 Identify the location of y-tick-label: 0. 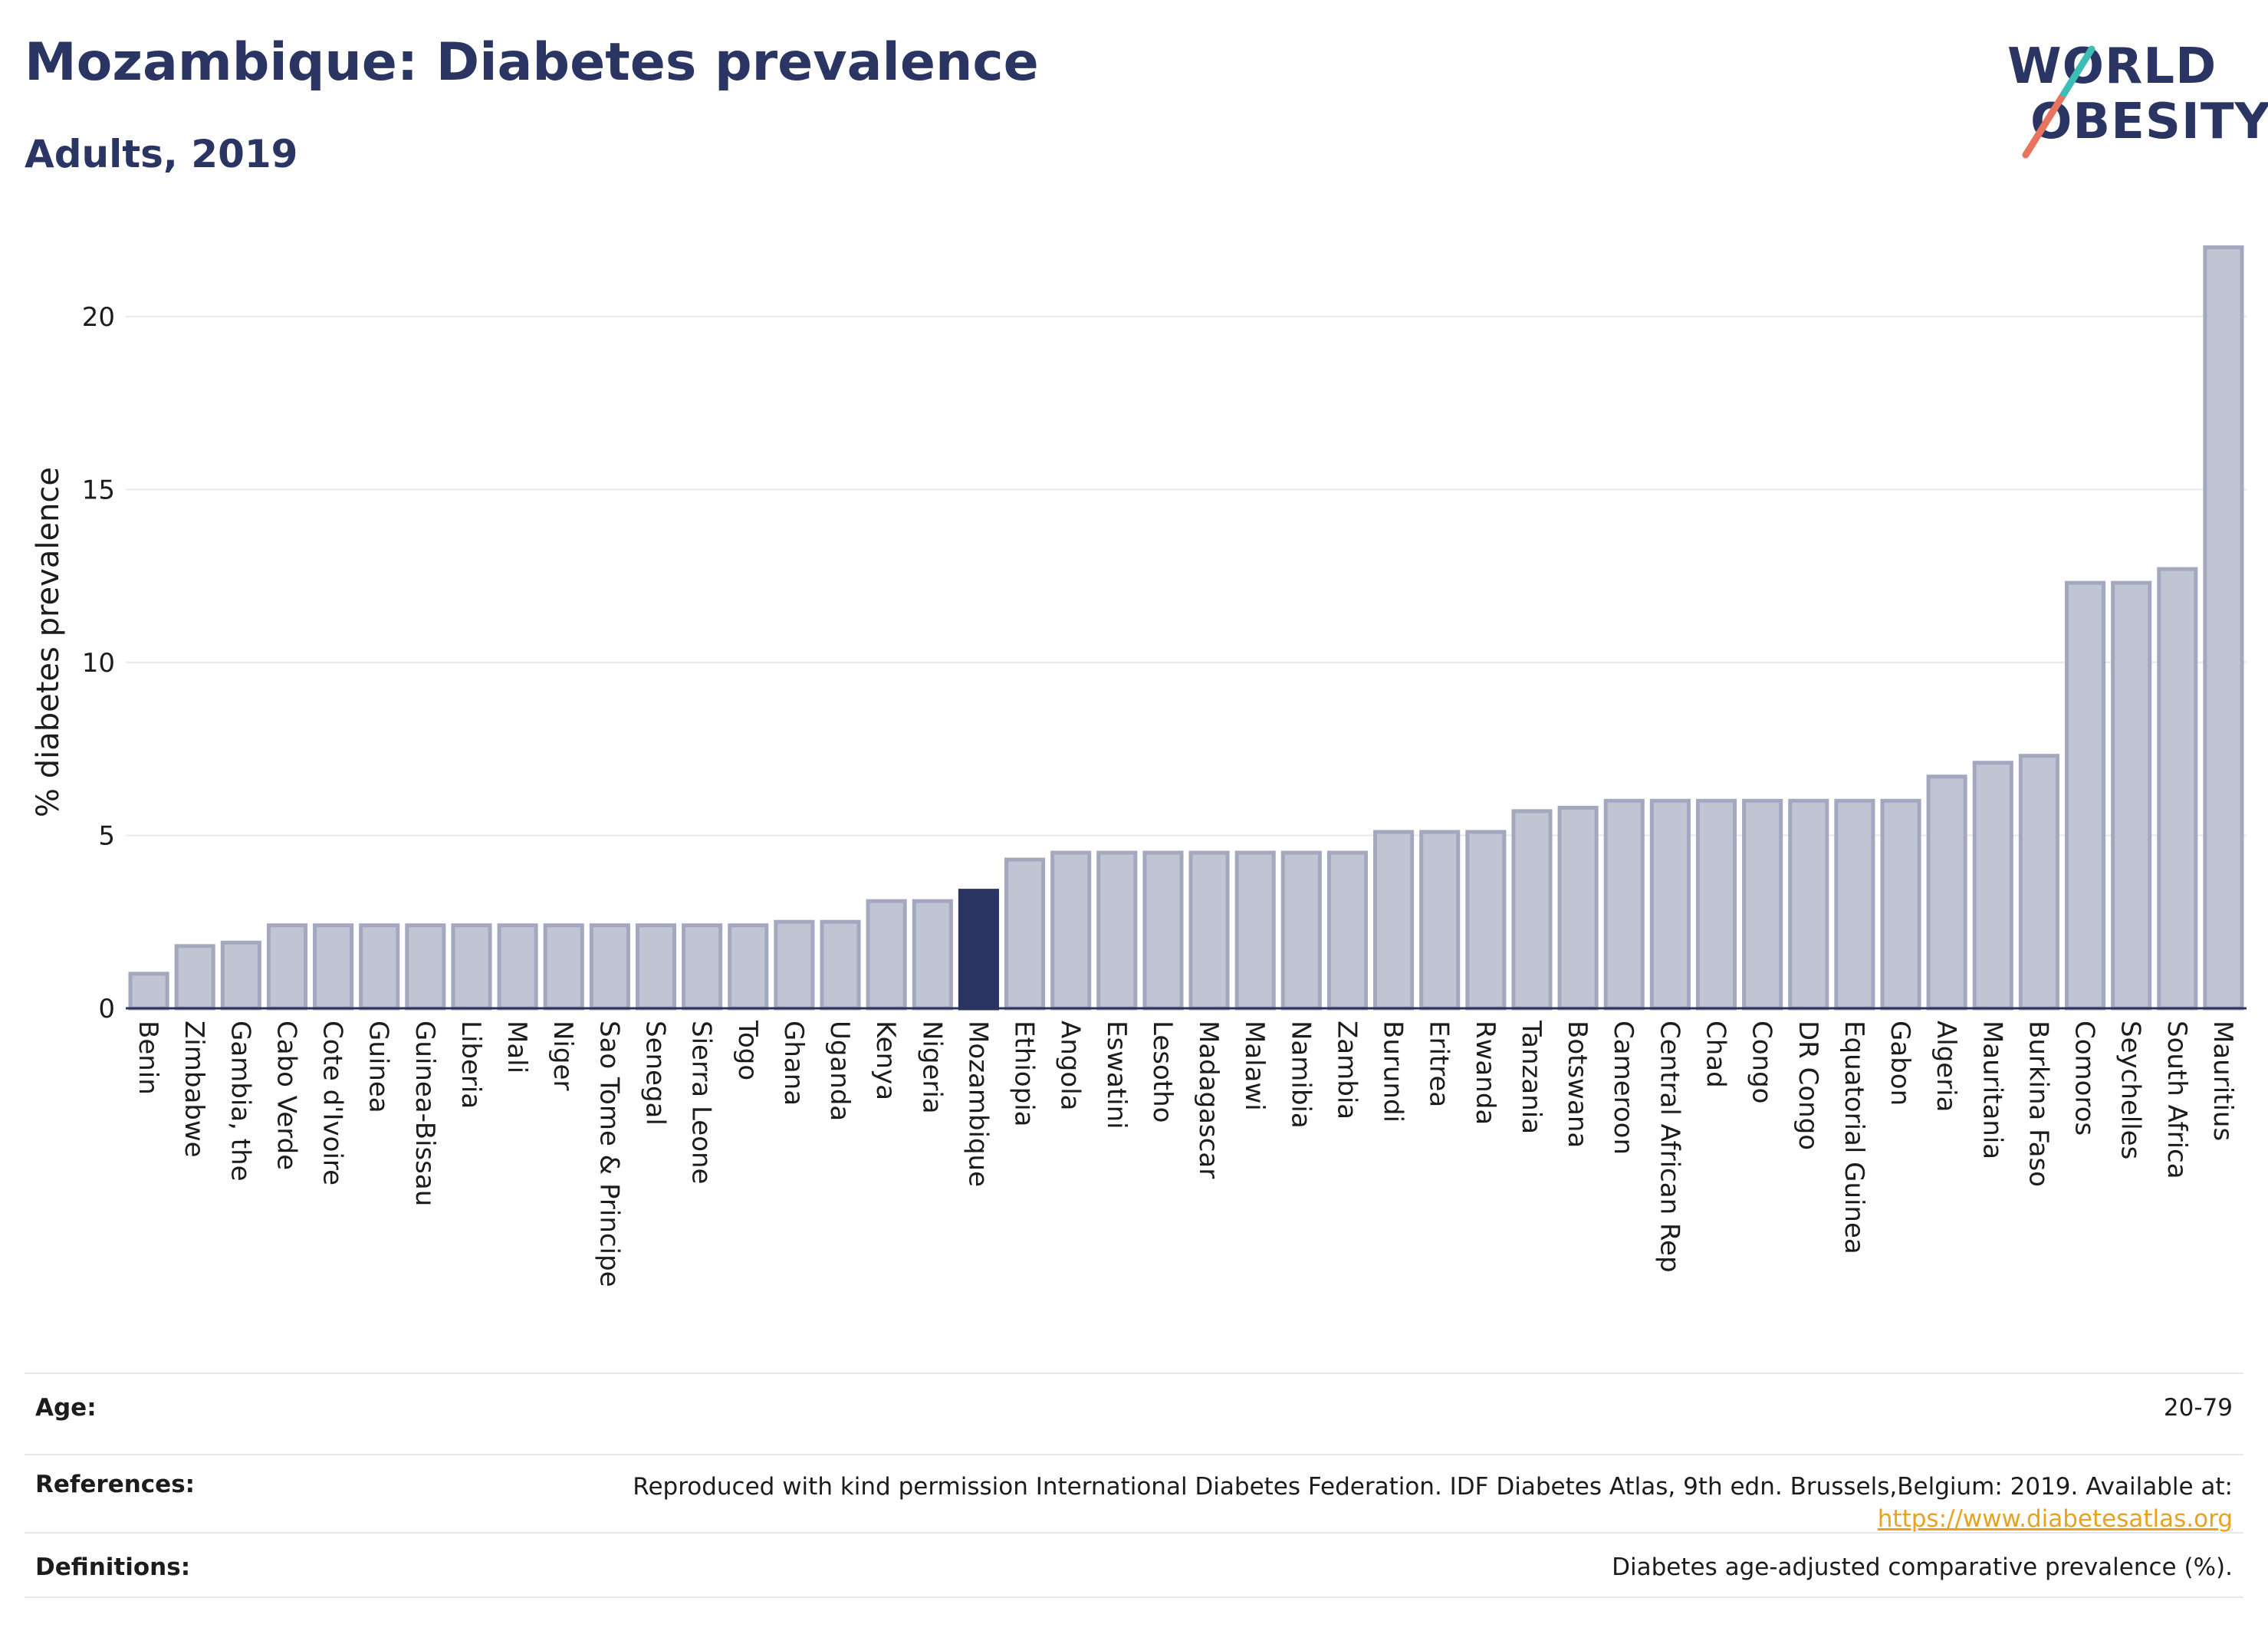
(106, 1009).